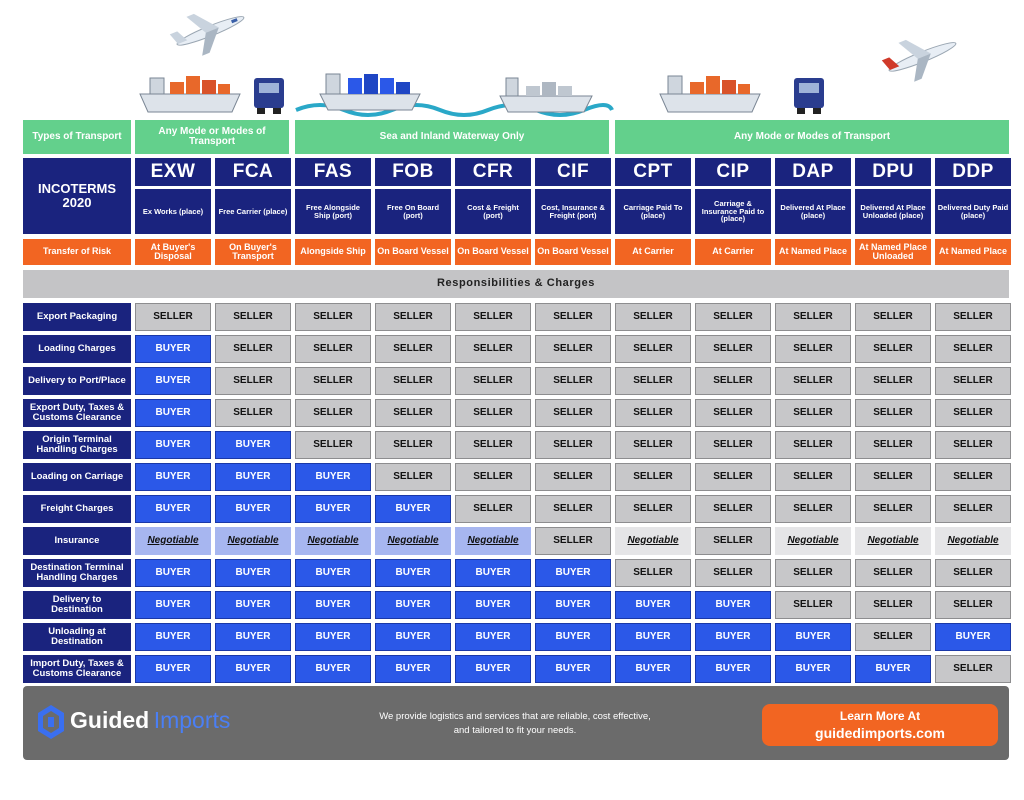 This screenshot has width=1024, height=800. What do you see at coordinates (813, 252) in the screenshot?
I see `risk-point-dap: At Named Place` at bounding box center [813, 252].